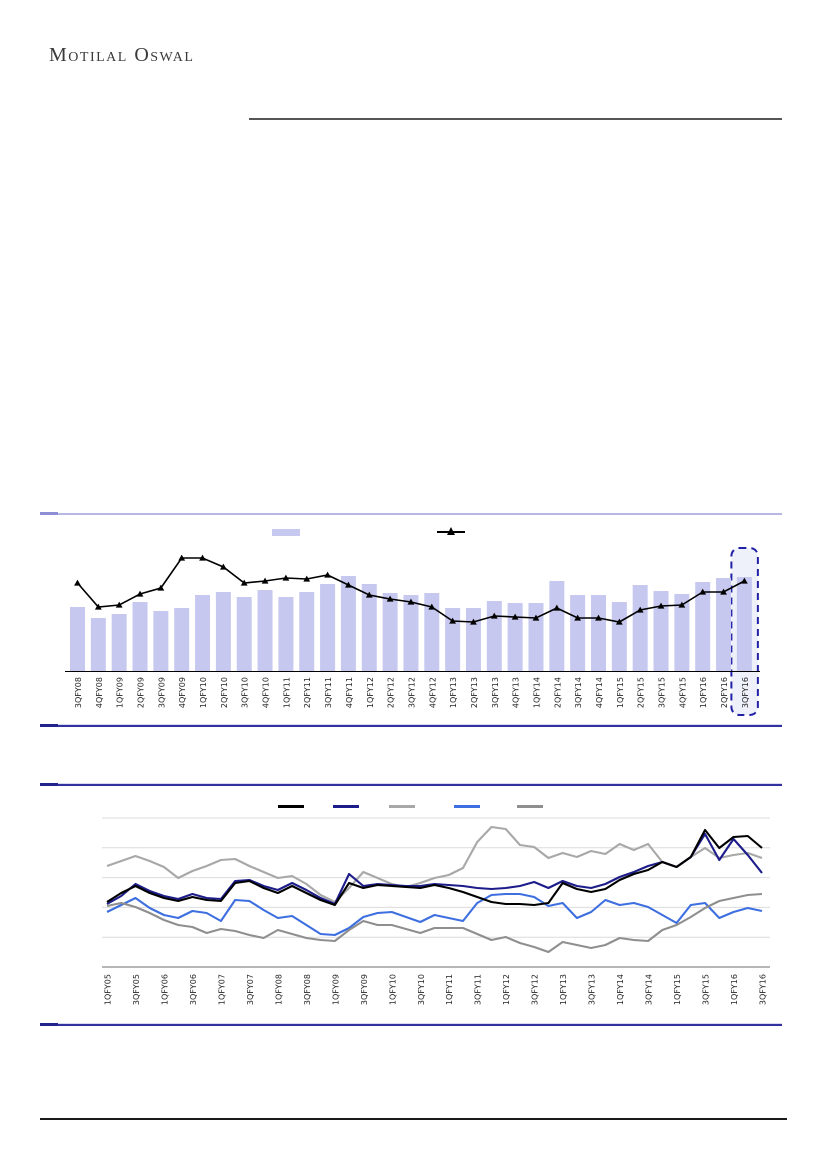 Image resolution: width=827 pixels, height=1169 pixels. What do you see at coordinates (141, 692) in the screenshot?
I see `x-tick-label: 2QFY09` at bounding box center [141, 692].